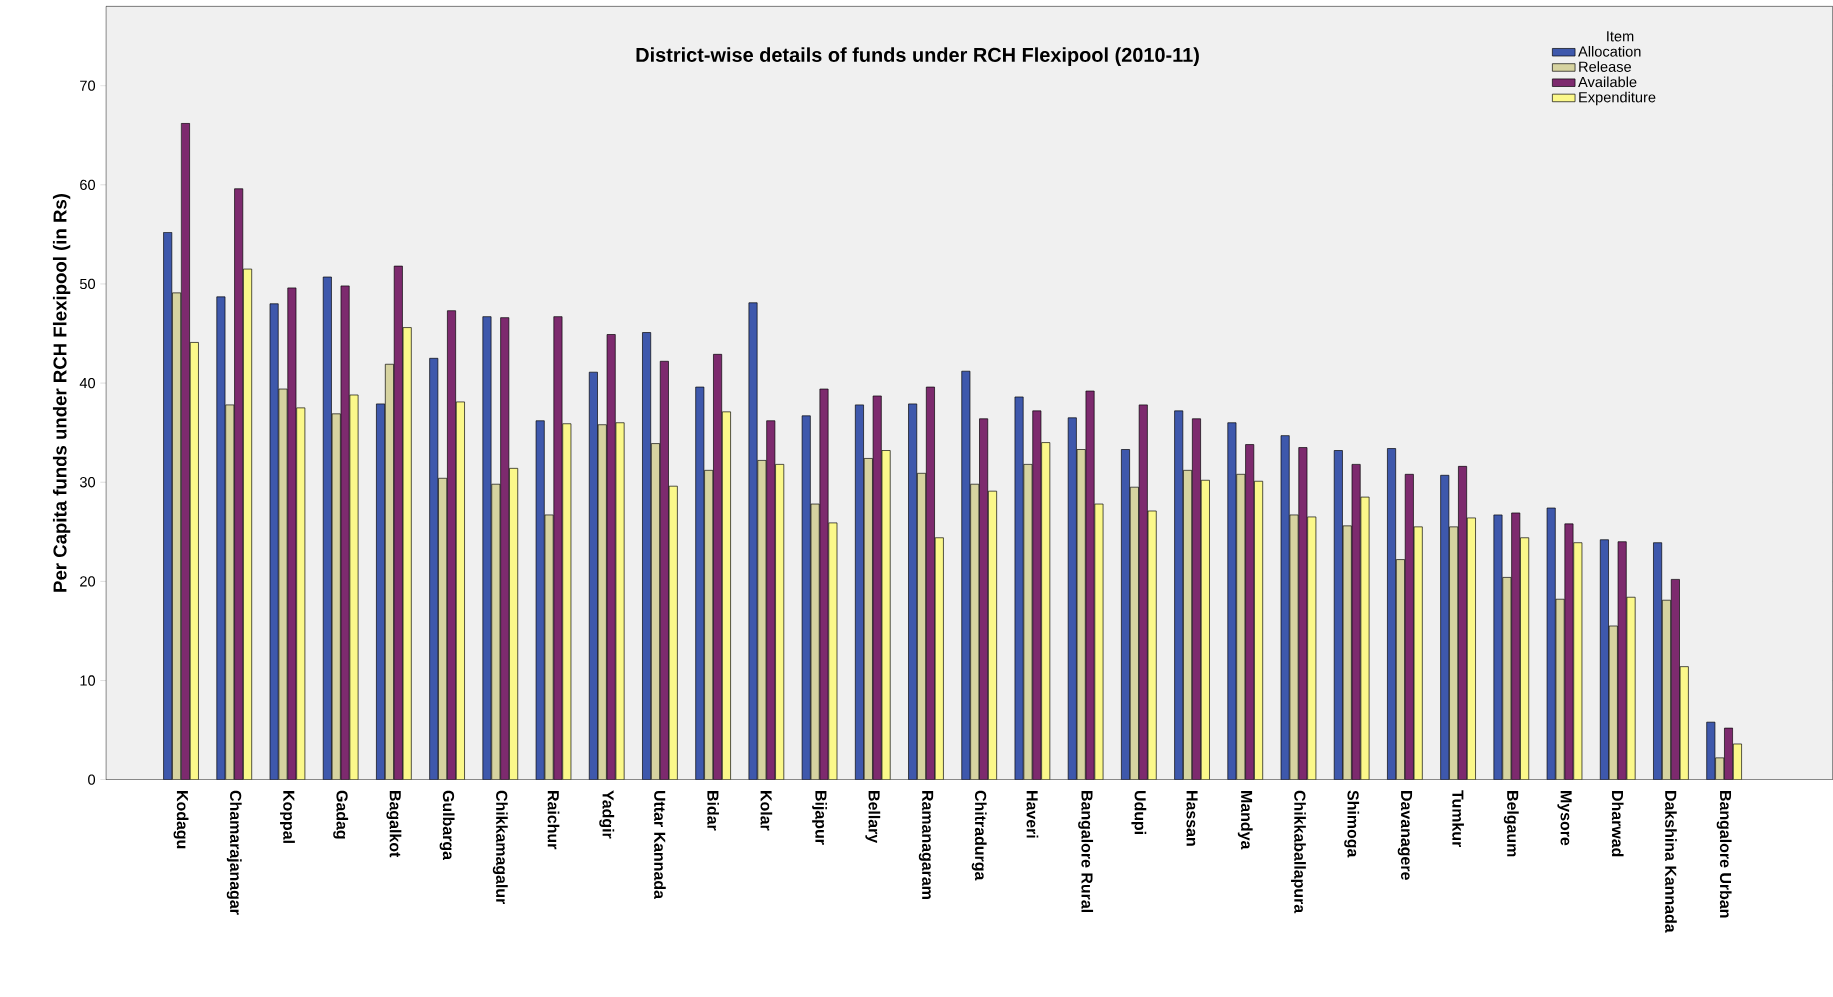 Image resolution: width=1833 pixels, height=997 pixels. I want to click on x-tick-label: Yadgir, so click(607, 814).